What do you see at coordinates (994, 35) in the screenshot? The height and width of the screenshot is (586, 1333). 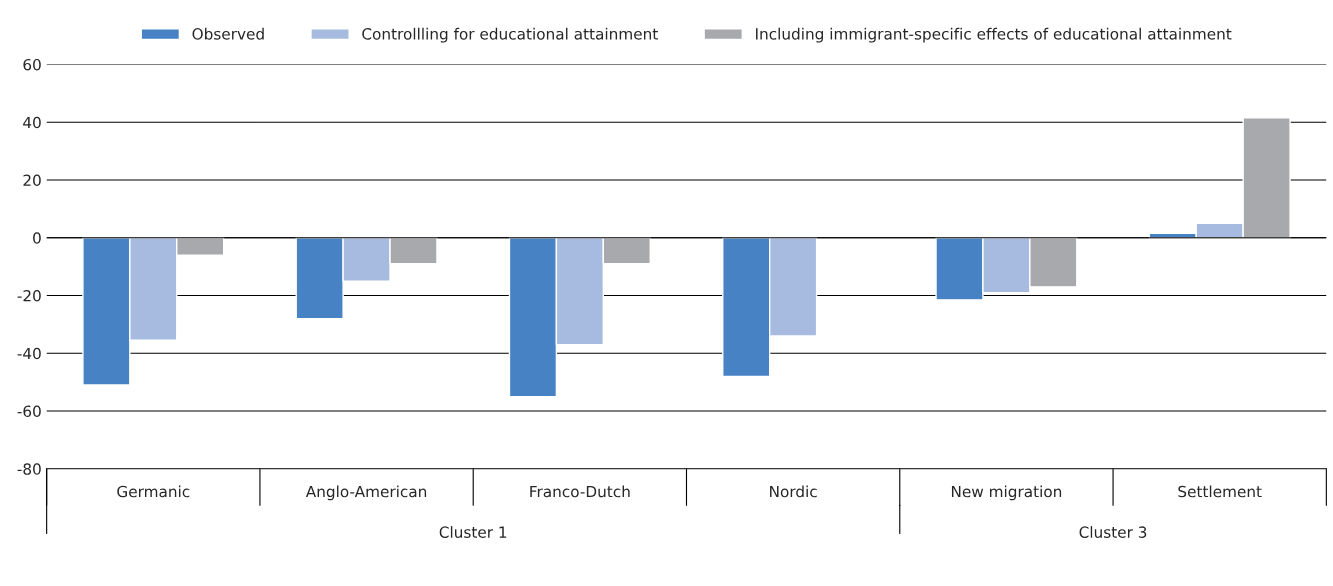 I see `legend-label: Including immigrant-specific effects of educational attainment` at bounding box center [994, 35].